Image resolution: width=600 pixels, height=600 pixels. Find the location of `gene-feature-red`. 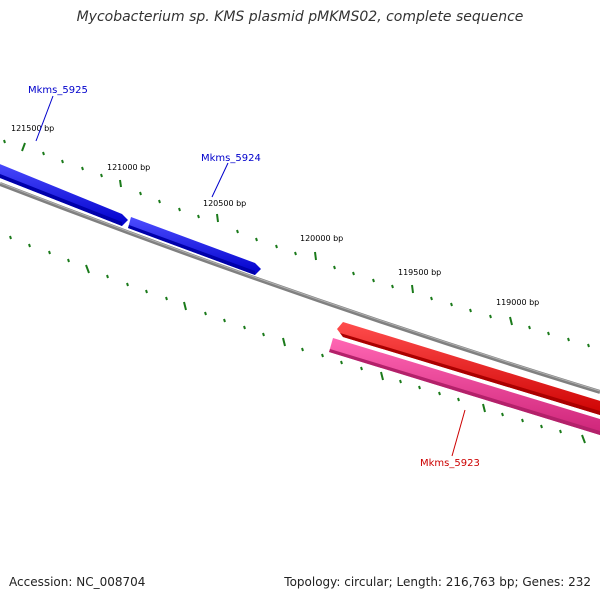

gene-feature-red is located at coordinates (468, 370).